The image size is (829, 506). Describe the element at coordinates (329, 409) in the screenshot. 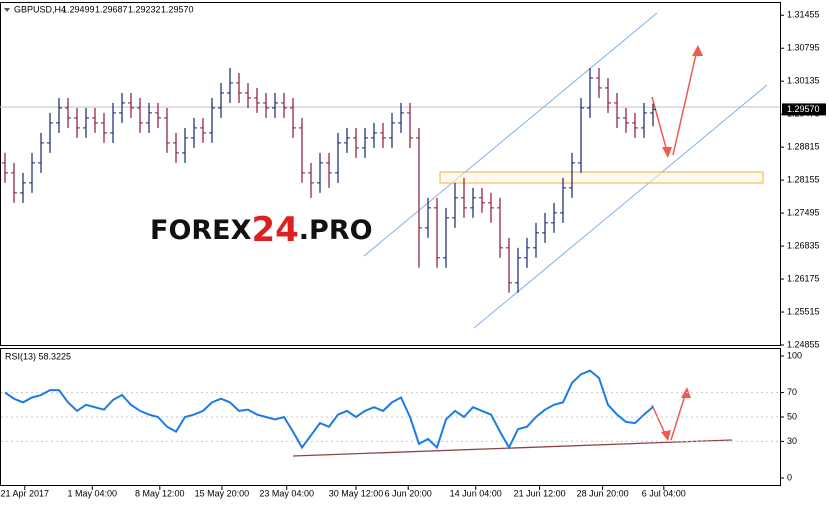

I see `rsi-line` at that location.